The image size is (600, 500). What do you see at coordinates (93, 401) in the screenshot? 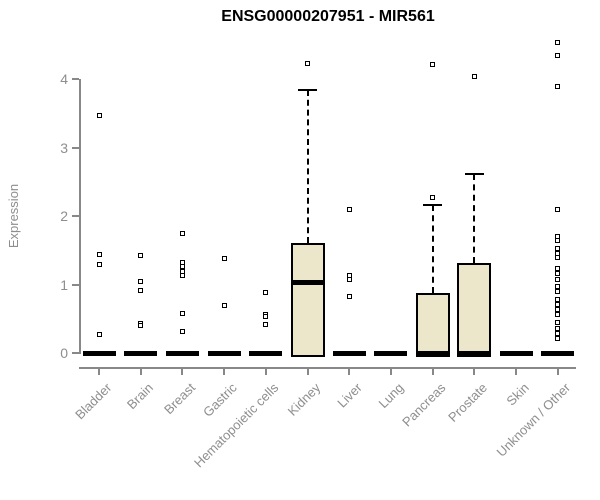
I see `x-tick-label: Bladder` at bounding box center [93, 401].